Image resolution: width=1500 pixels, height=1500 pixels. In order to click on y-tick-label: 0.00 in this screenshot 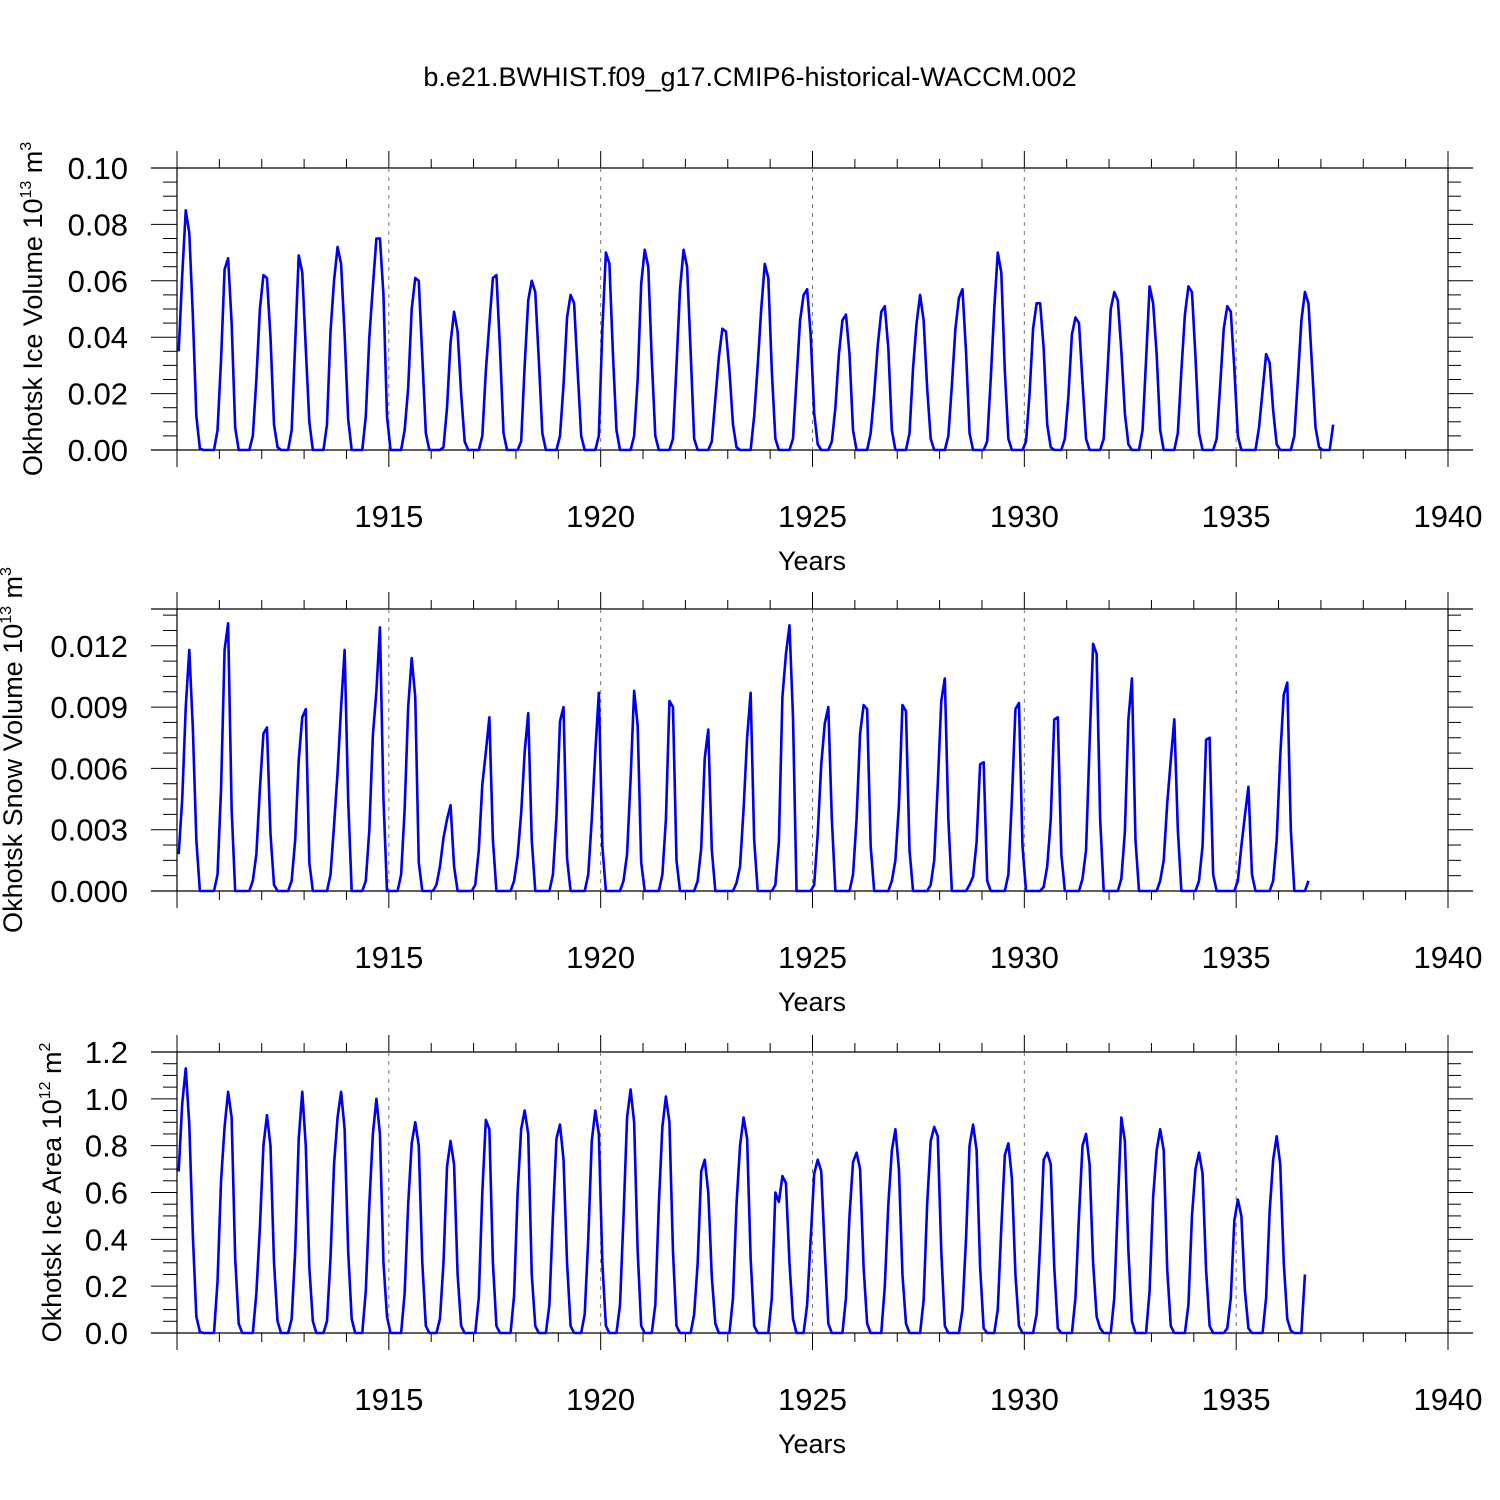, I will do `click(98, 450)`.